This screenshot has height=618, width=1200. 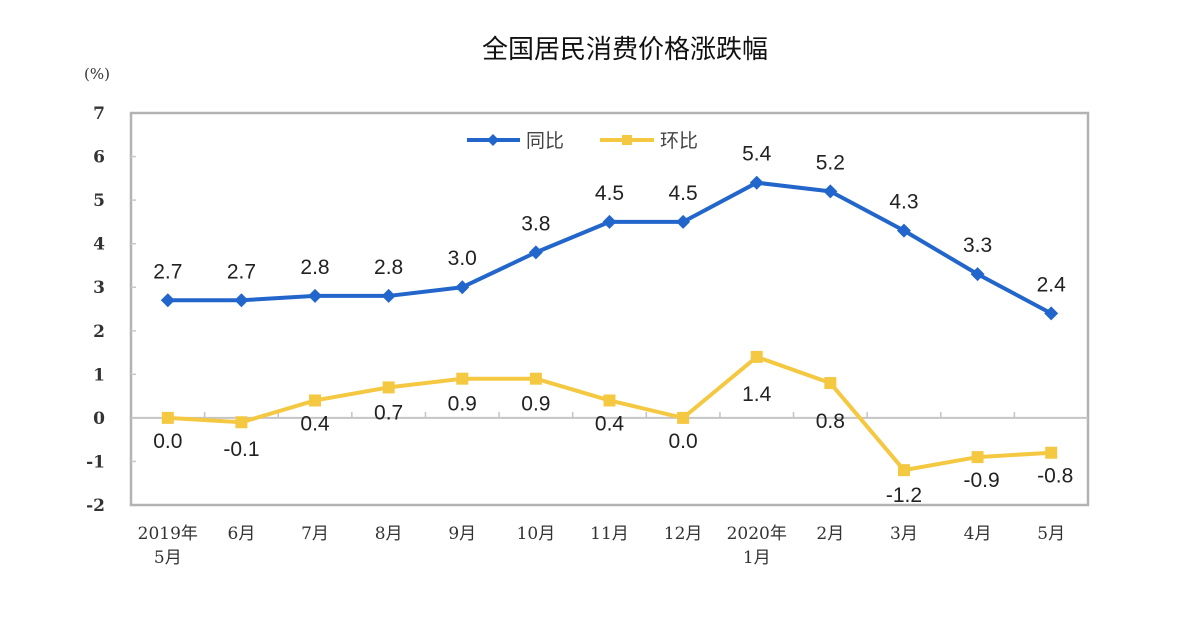 What do you see at coordinates (978, 534) in the screenshot?
I see `x-tick-label: 4月` at bounding box center [978, 534].